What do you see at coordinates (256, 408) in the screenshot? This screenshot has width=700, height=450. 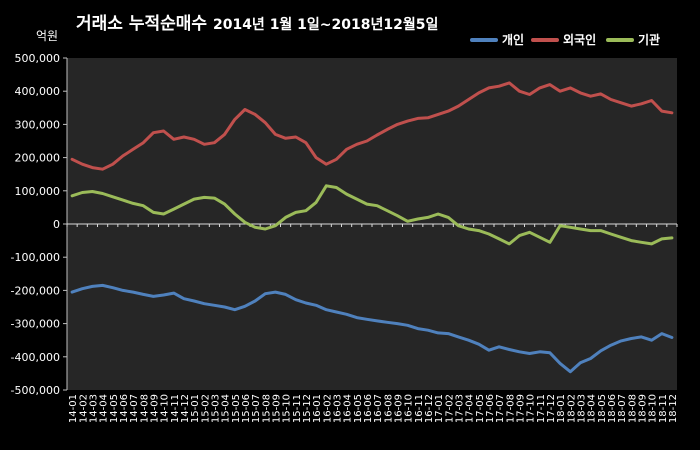 I see `x-tick-label: 15-07` at bounding box center [256, 408].